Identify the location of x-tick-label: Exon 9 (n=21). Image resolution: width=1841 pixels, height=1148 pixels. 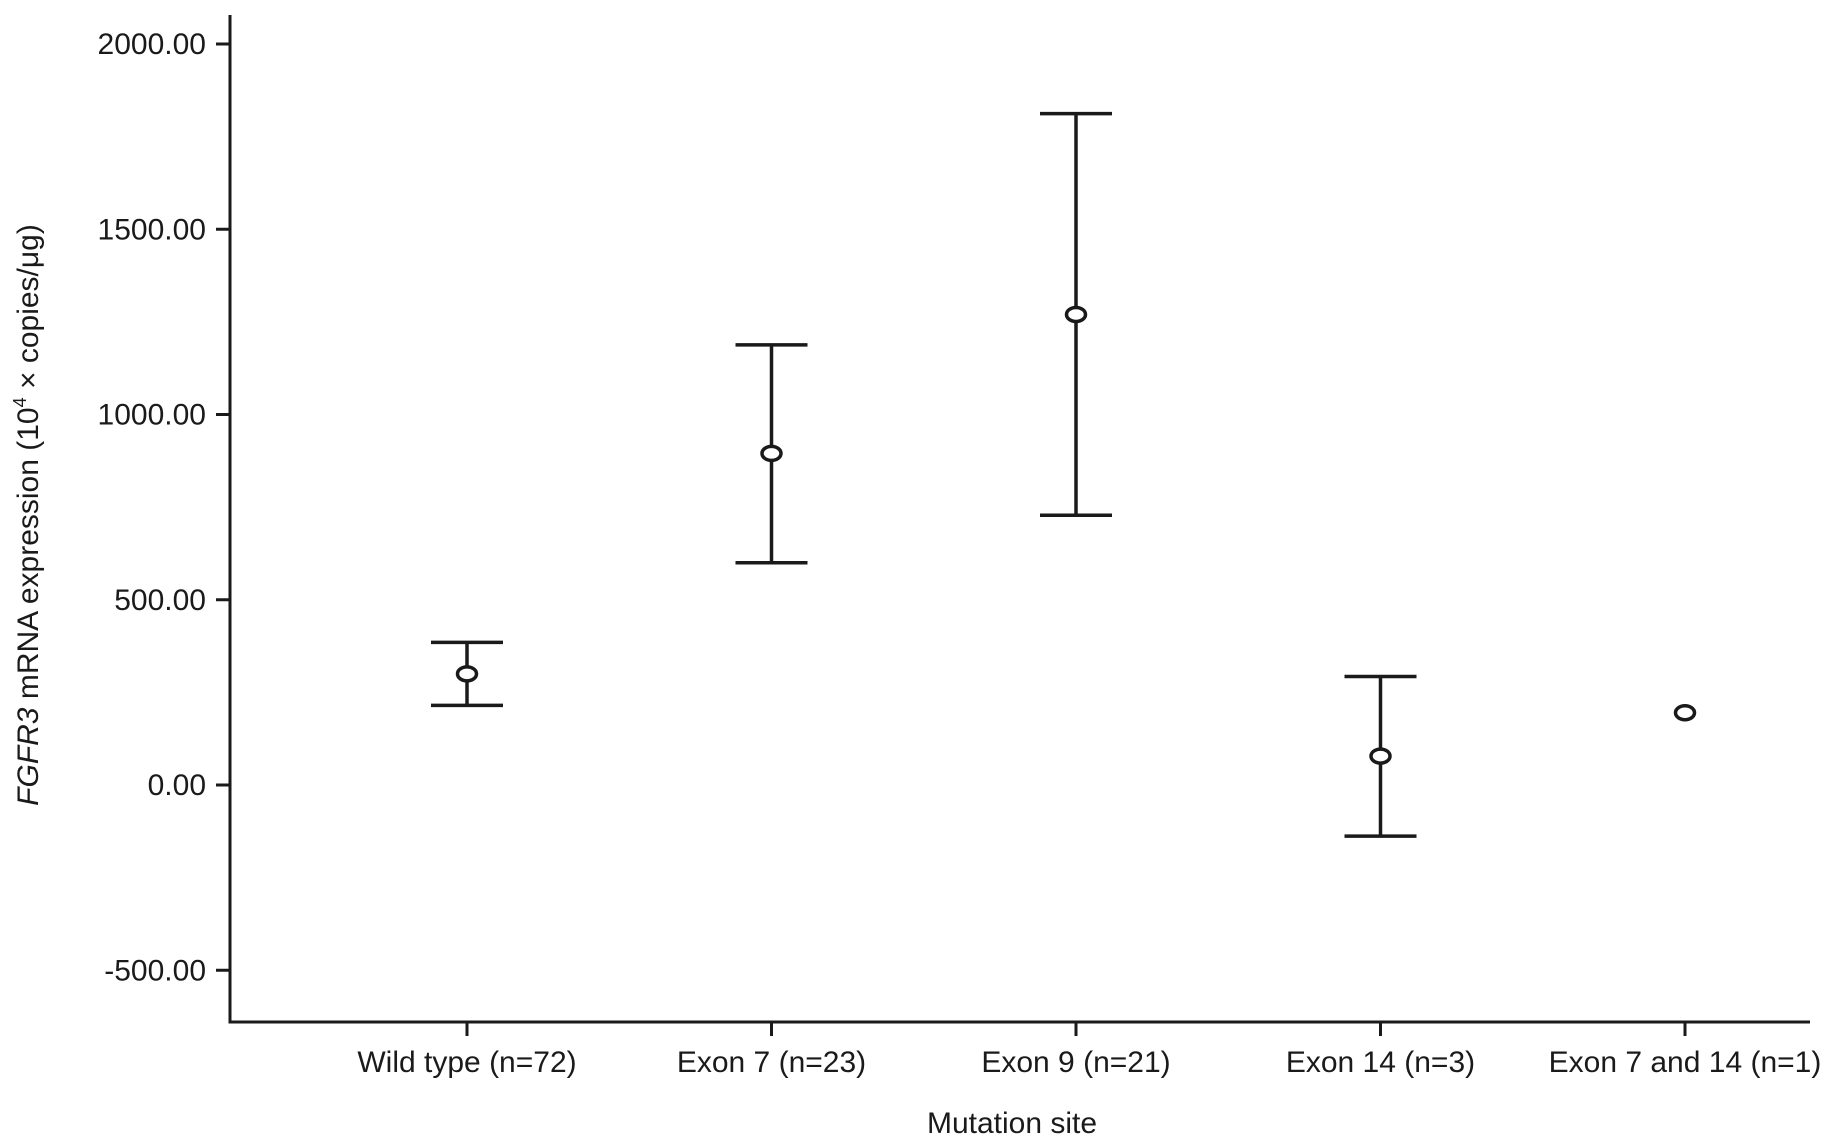
(1075, 1062).